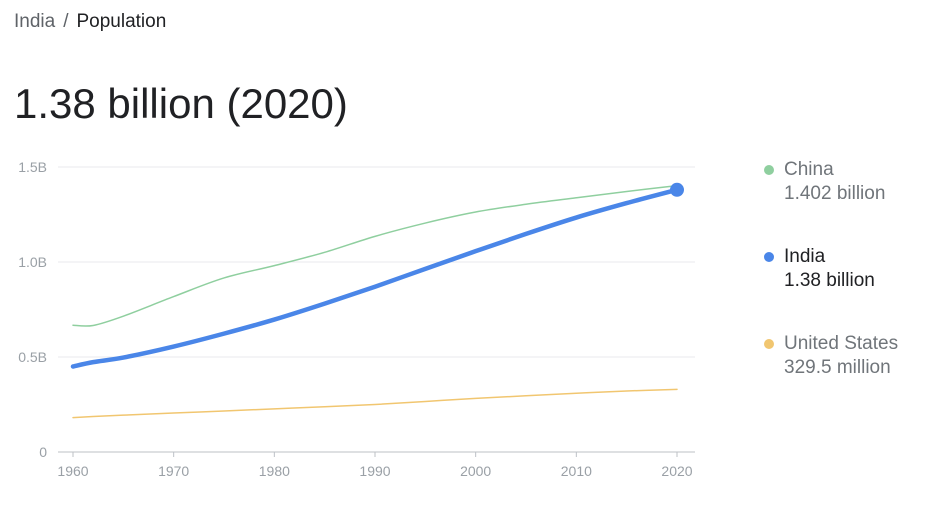 This screenshot has width=937, height=510. What do you see at coordinates (375, 403) in the screenshot?
I see `series-line-united-states` at bounding box center [375, 403].